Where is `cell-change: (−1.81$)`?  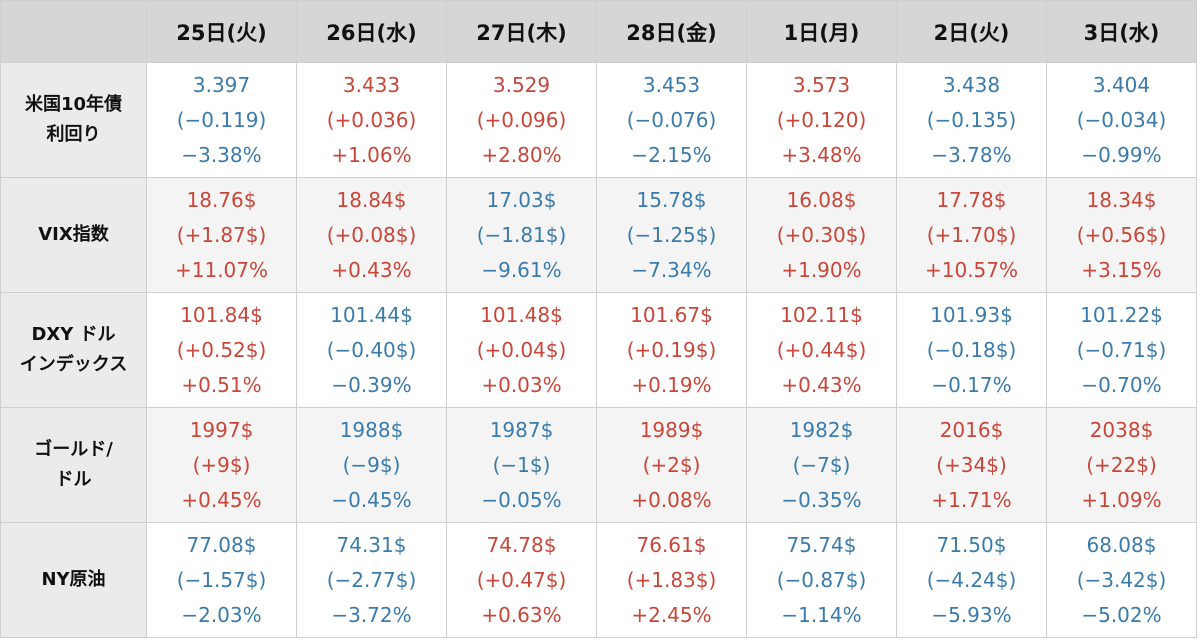
cell-change: (−1.81$) is located at coordinates (521, 234).